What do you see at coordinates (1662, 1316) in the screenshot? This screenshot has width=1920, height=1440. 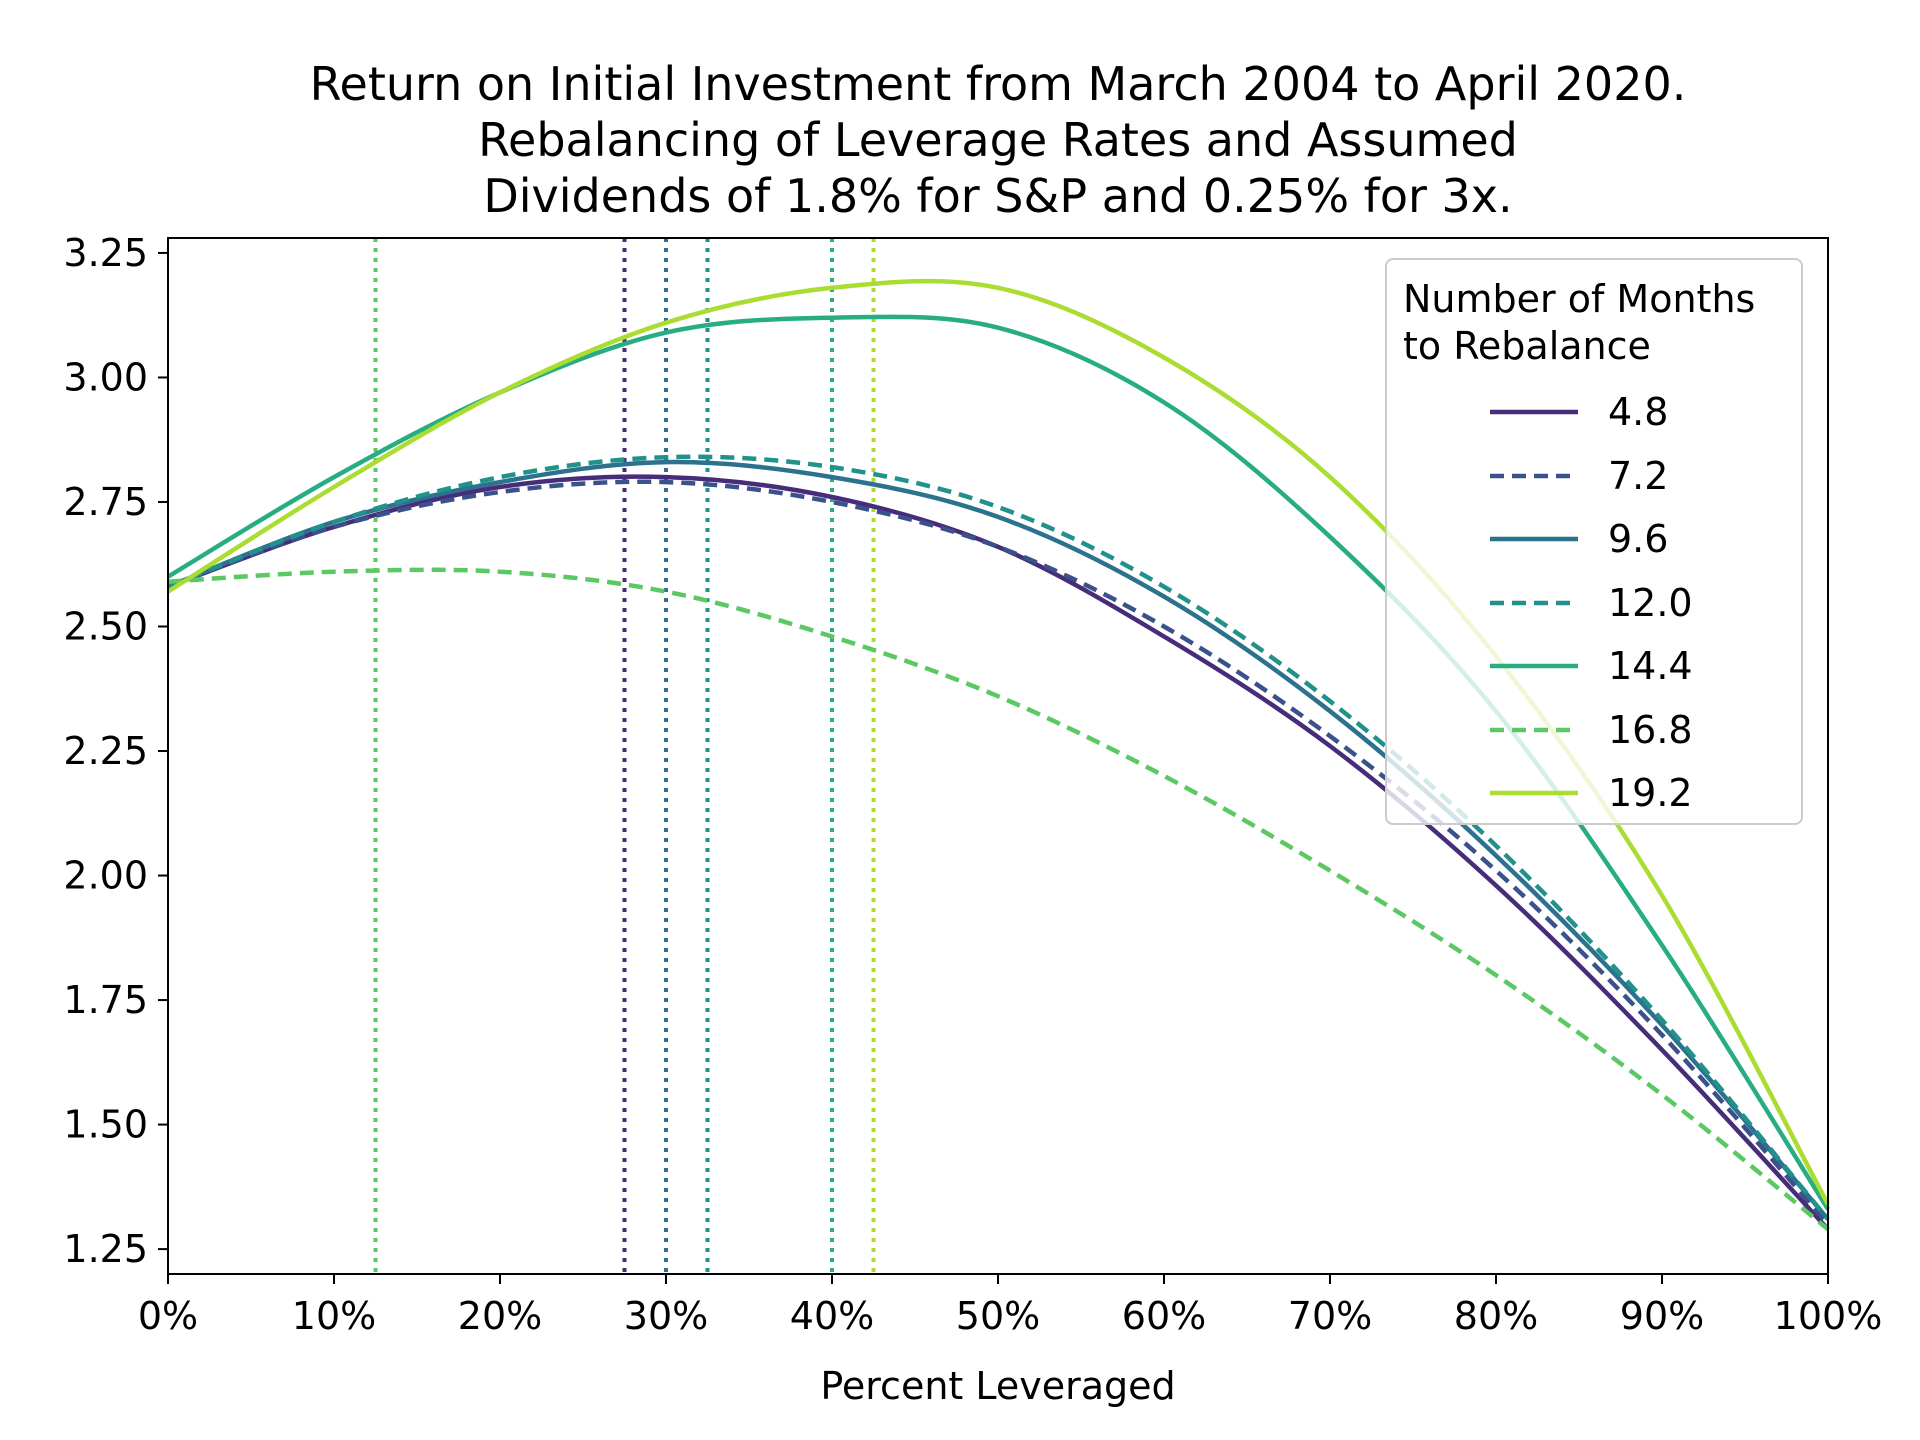 I see `x-tick-label: 90%` at bounding box center [1662, 1316].